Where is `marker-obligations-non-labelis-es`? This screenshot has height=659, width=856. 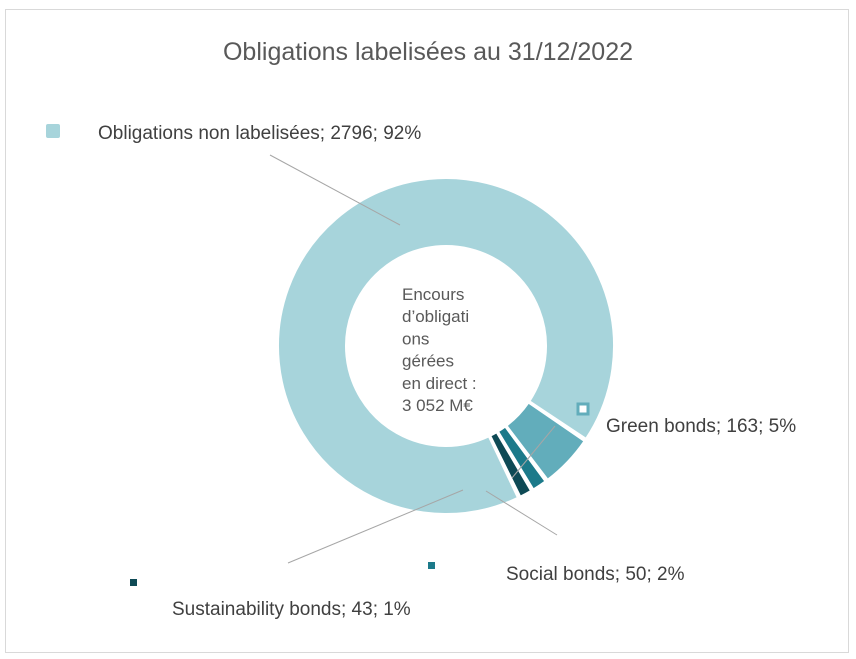 marker-obligations-non-labelis-es is located at coordinates (53, 131).